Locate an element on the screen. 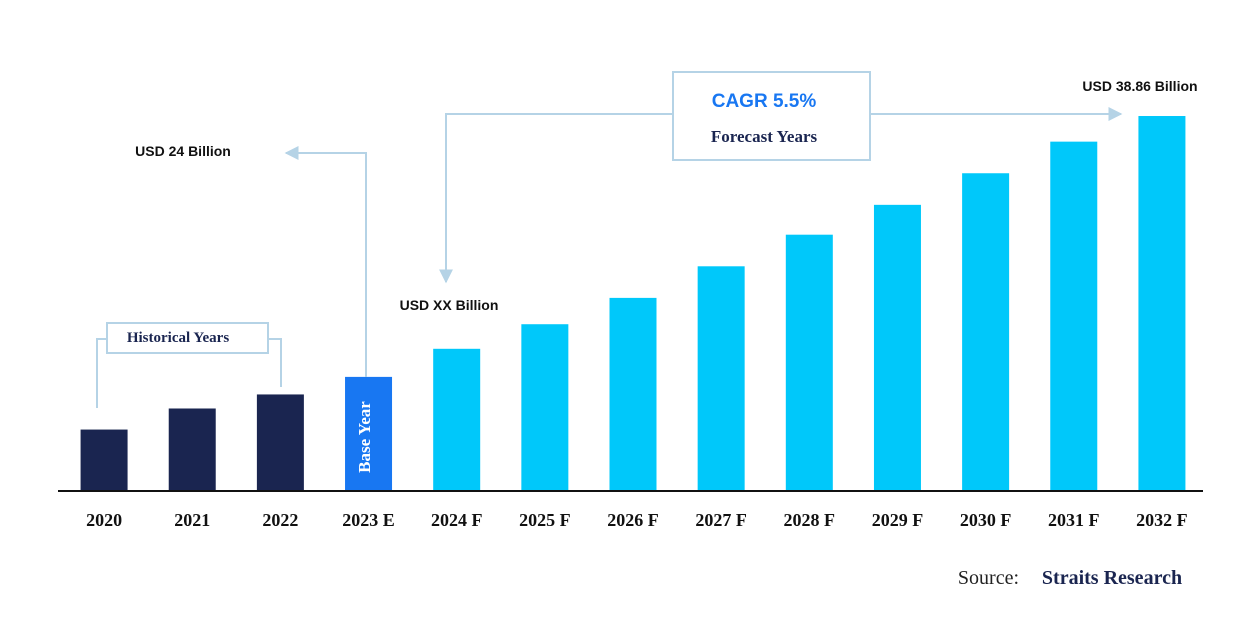 This screenshot has height=634, width=1250. x-tick-label: 2028 F is located at coordinates (810, 520).